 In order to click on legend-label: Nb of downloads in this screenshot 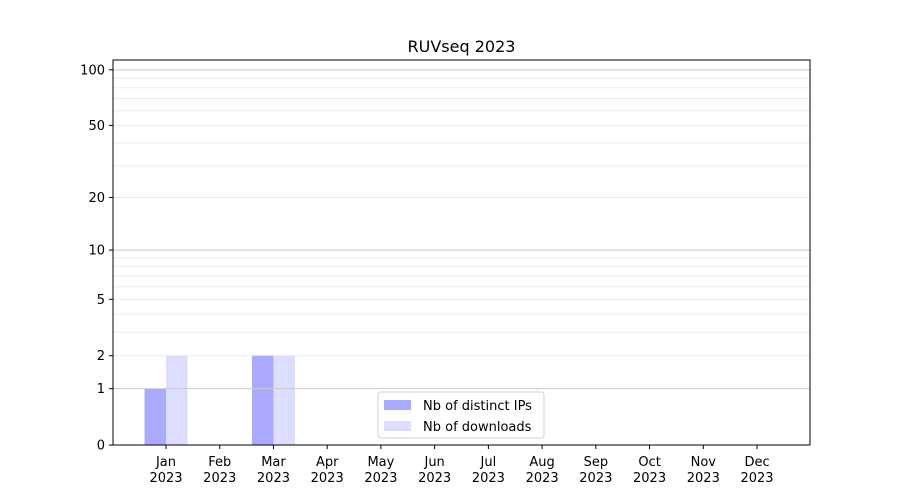, I will do `click(477, 427)`.